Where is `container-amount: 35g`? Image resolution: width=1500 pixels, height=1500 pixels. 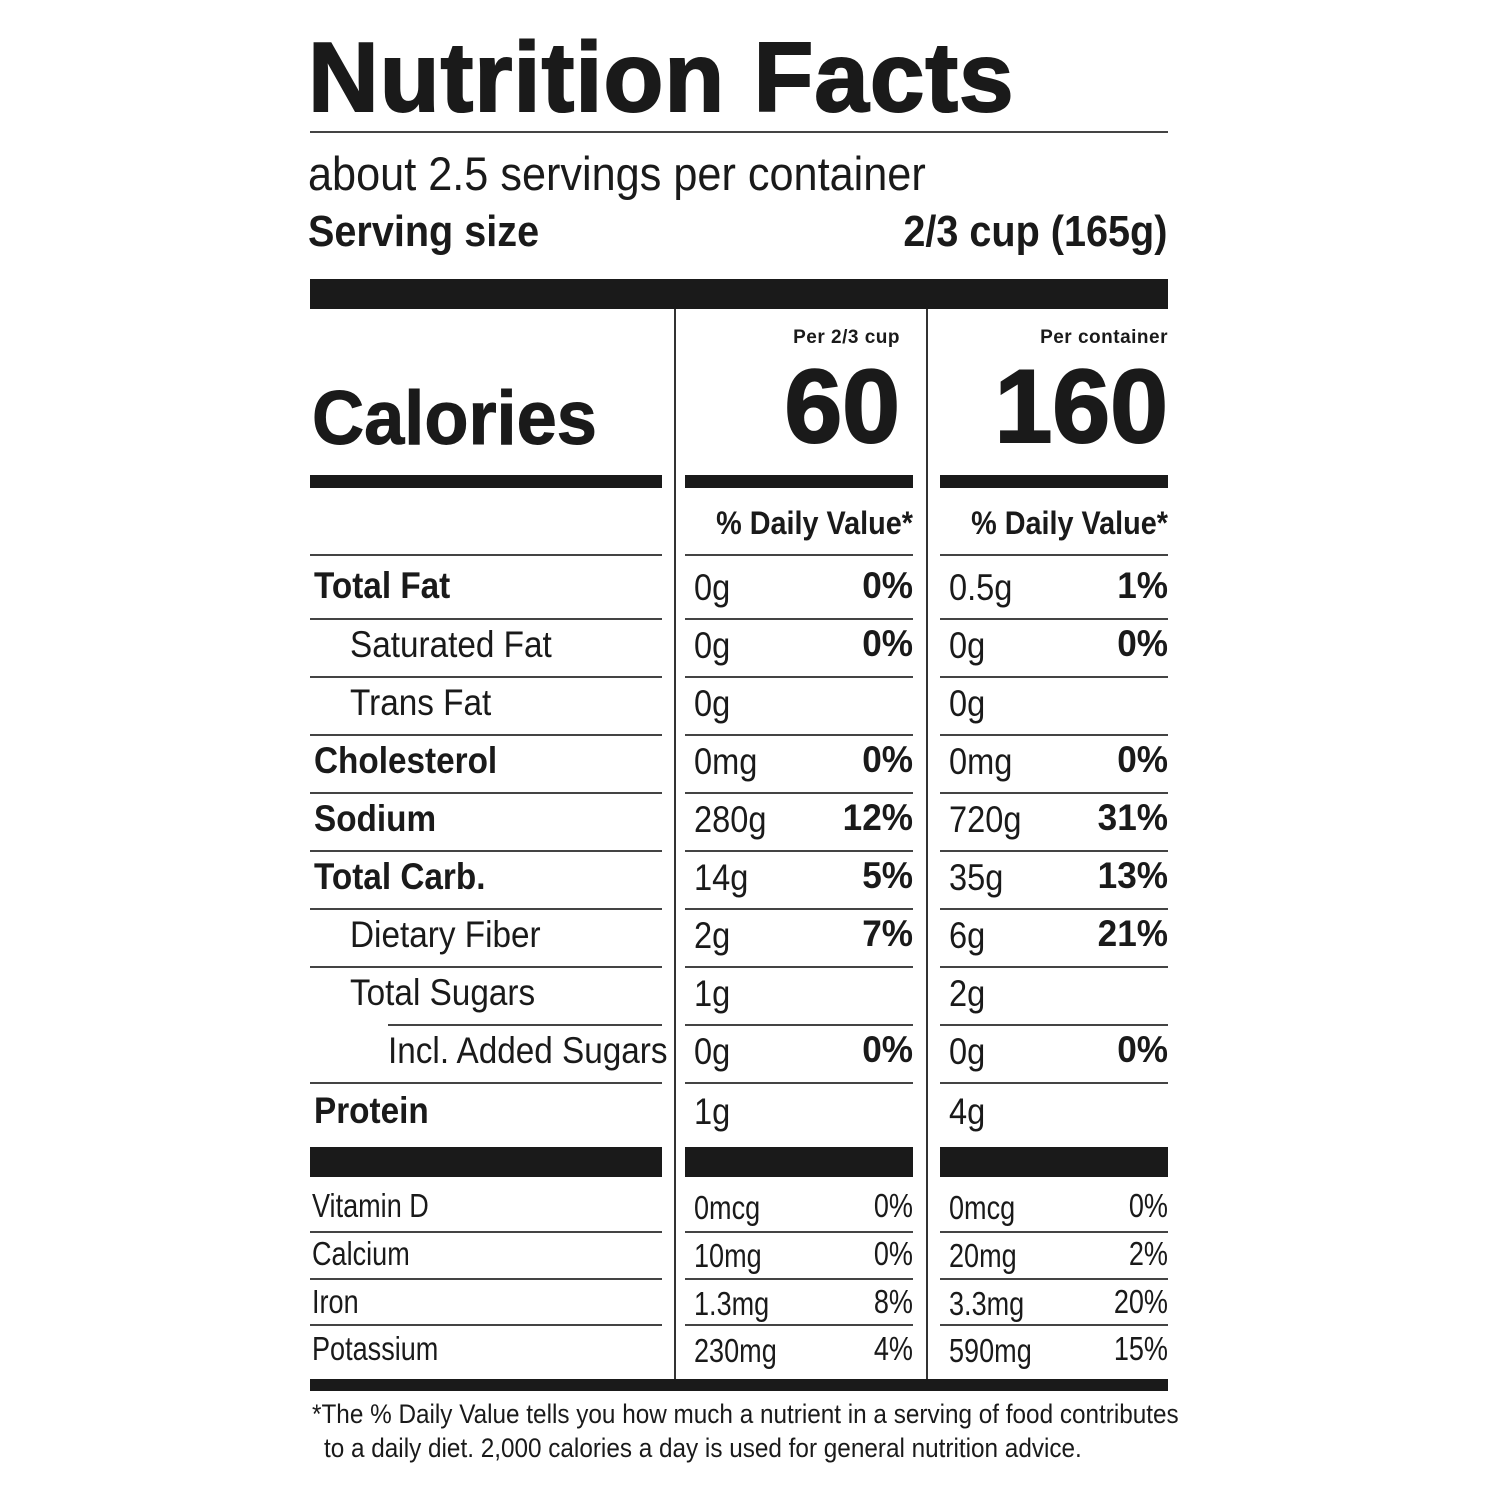 container-amount: 35g is located at coordinates (976, 877).